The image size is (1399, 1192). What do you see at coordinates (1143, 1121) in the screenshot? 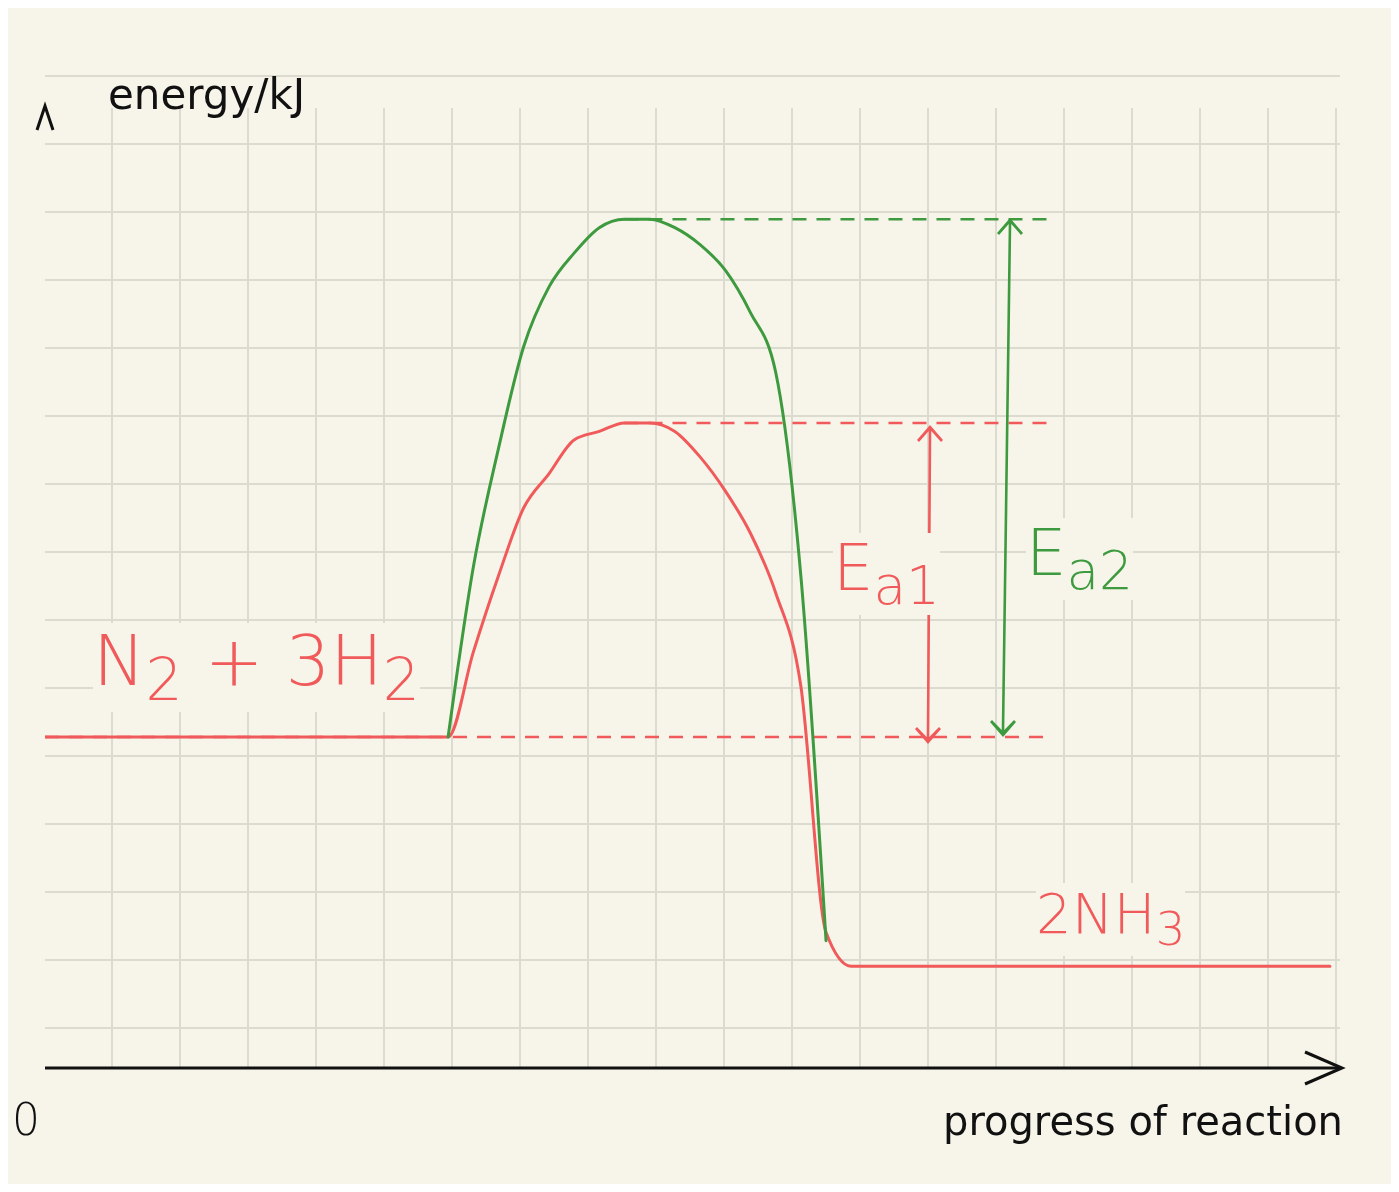
I see `x-axis-title: progress of reaction` at bounding box center [1143, 1121].